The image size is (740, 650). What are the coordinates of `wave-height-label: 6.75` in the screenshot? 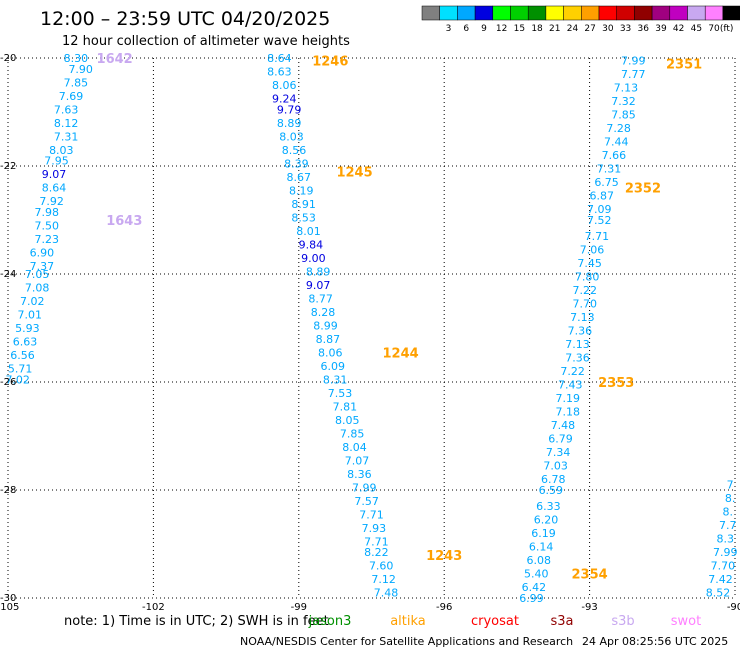 It's located at (606, 182).